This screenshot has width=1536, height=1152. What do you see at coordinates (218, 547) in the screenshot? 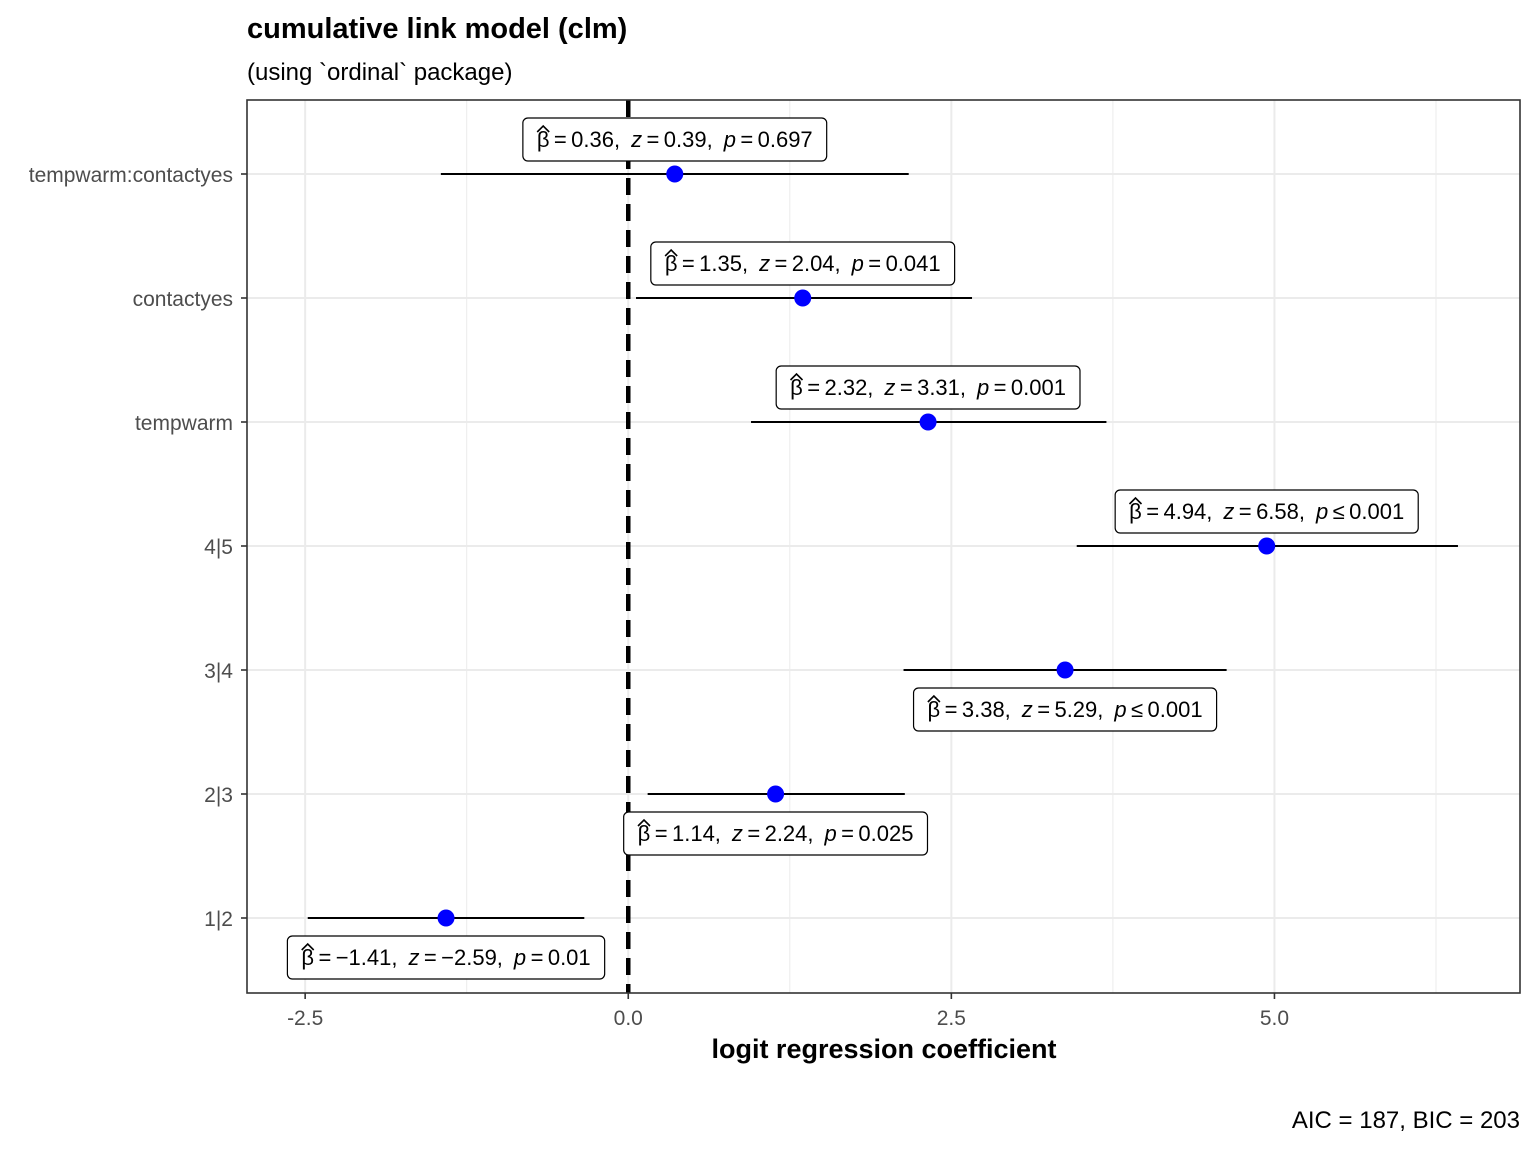
I see `y-tick-label: 4|5` at bounding box center [218, 547].